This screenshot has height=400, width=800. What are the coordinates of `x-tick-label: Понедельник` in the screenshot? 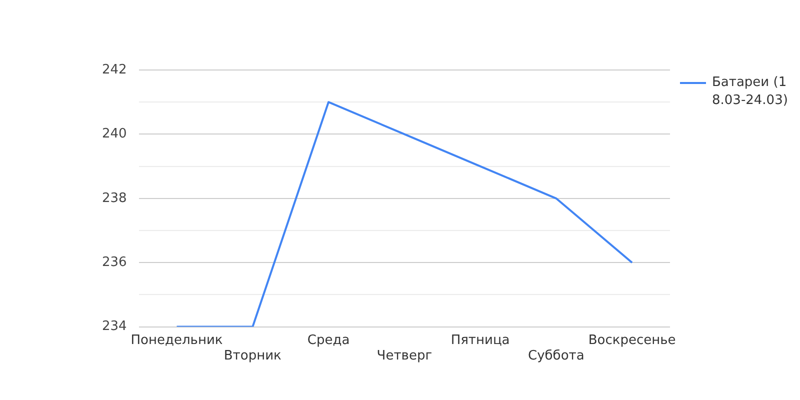 It's located at (176, 340).